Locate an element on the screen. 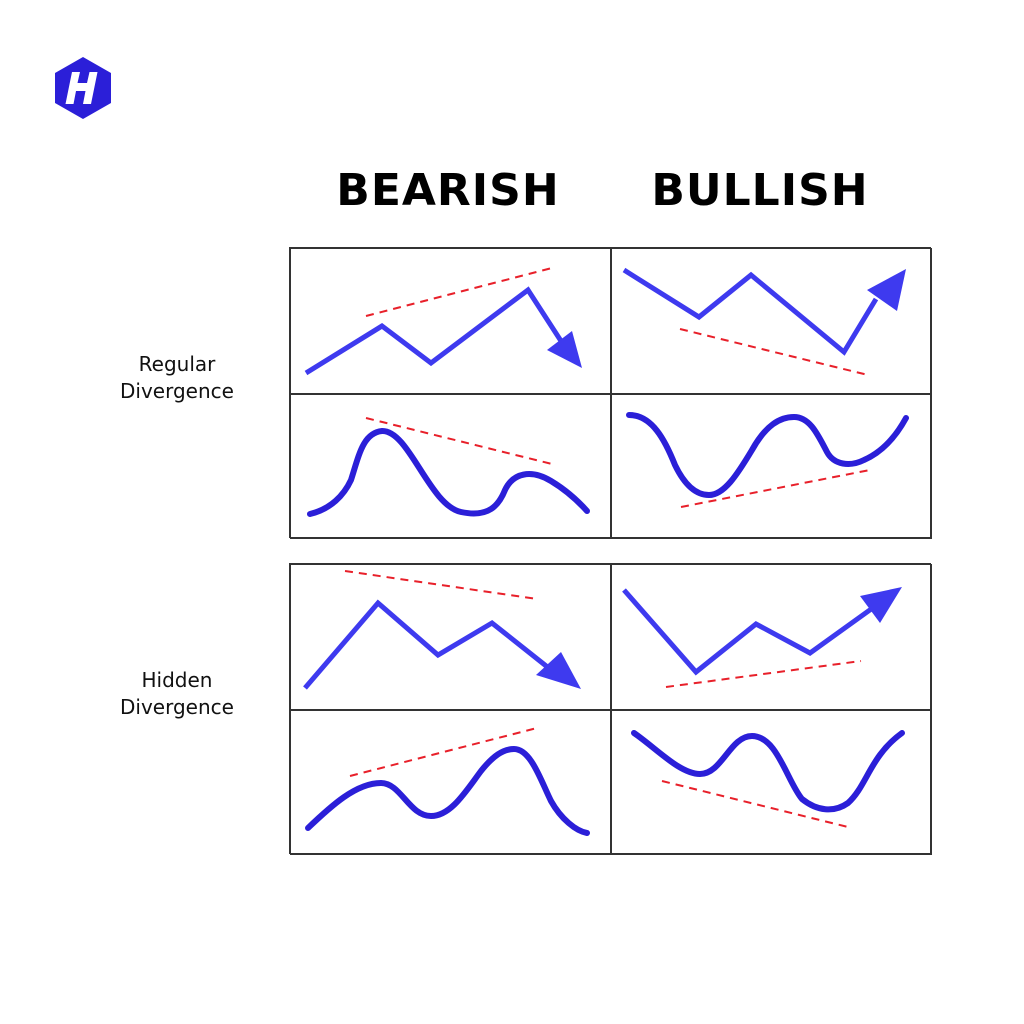  hidden-bearish-curve-cell is located at coordinates (450, 782).